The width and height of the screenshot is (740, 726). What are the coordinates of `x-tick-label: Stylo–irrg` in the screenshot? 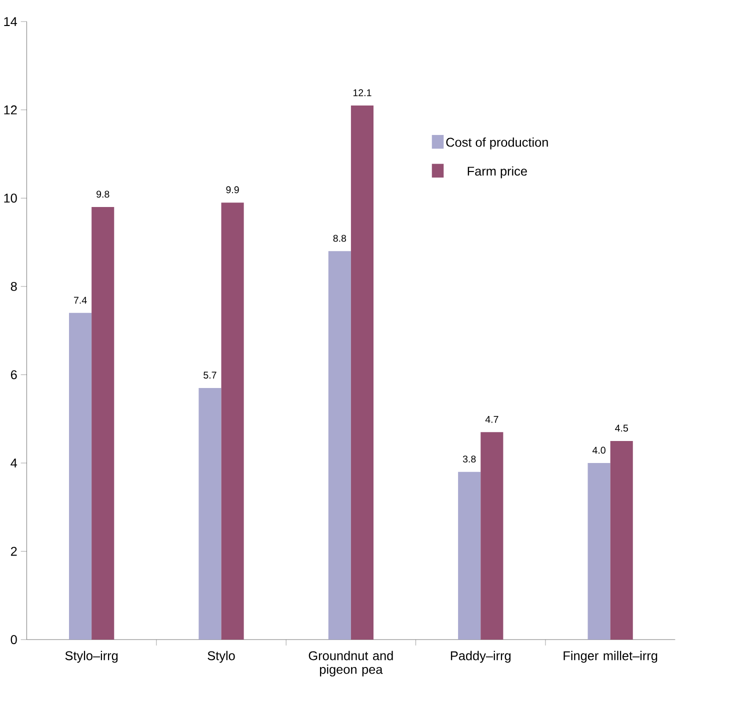 It's located at (91, 656).